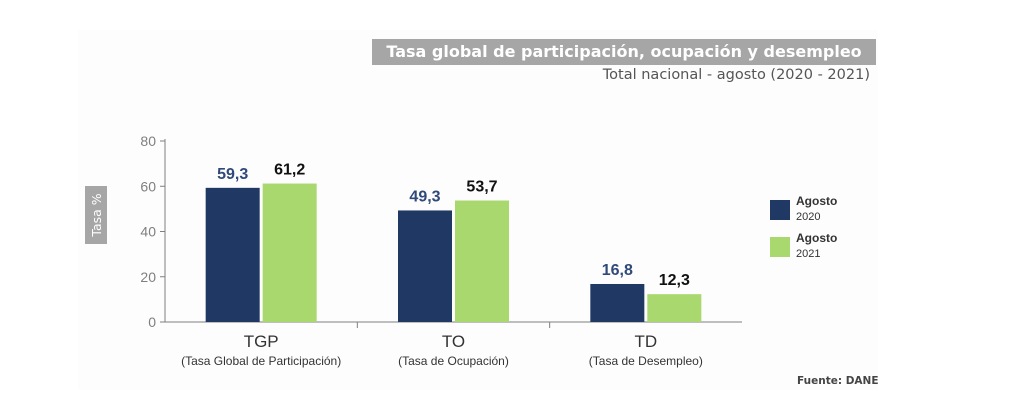 Image resolution: width=1024 pixels, height=416 pixels. What do you see at coordinates (453, 361) in the screenshot?
I see `x-tick-label-name: (Tasa de Ocupación)` at bounding box center [453, 361].